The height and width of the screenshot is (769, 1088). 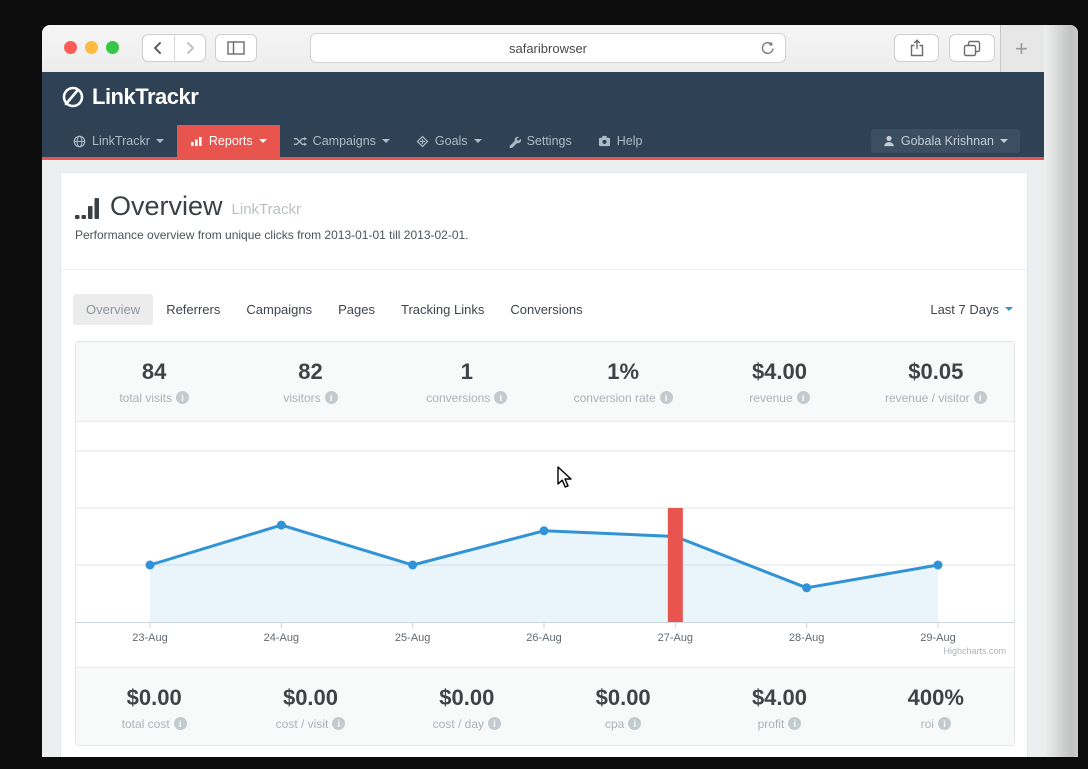 I want to click on back-button, so click(x=159, y=48).